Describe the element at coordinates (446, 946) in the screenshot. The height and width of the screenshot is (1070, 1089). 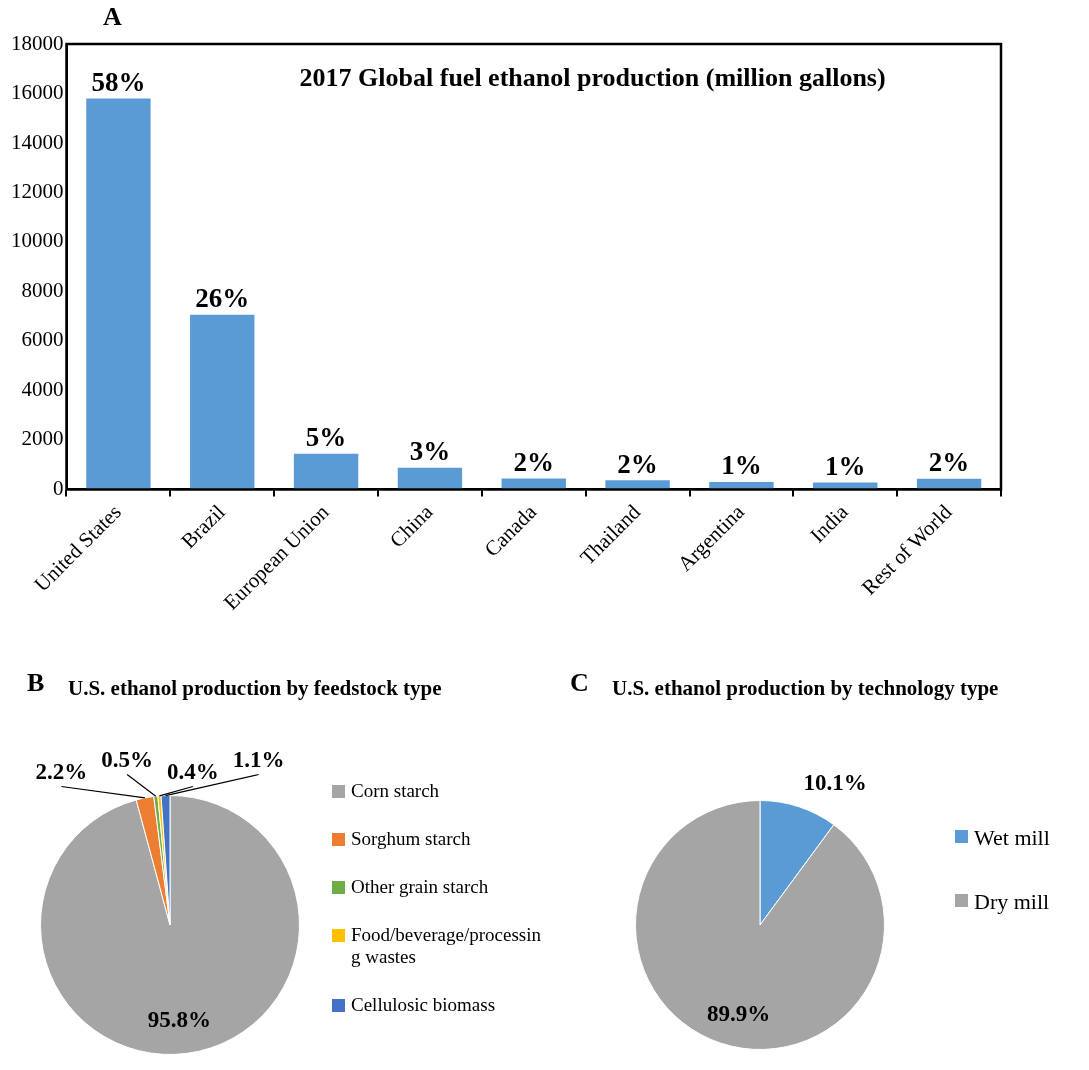
I see `legend-label: Food/beverage/processing wastes` at that location.